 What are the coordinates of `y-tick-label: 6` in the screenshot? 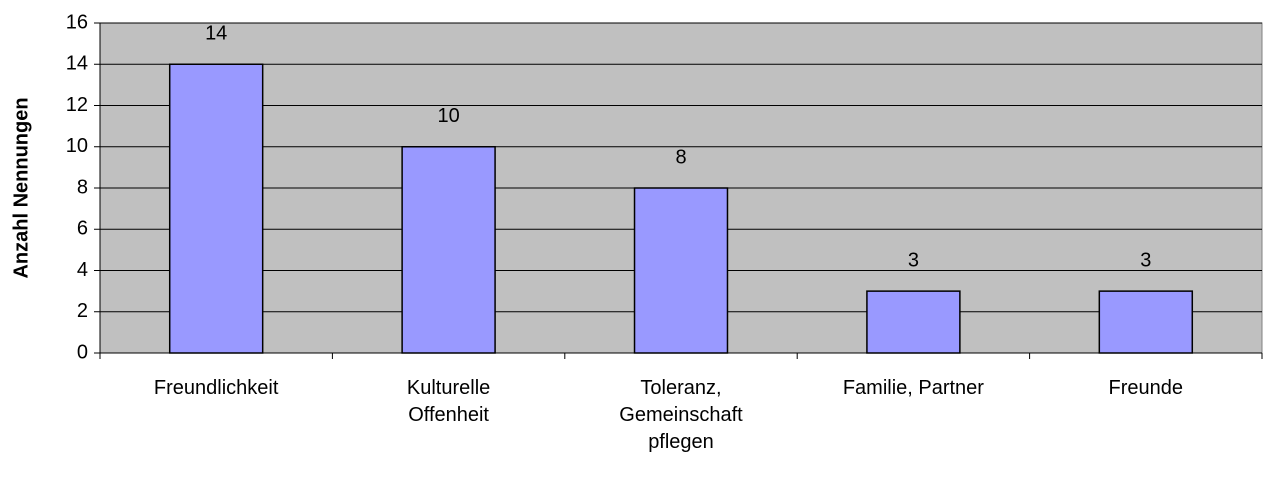 It's located at (82, 229).